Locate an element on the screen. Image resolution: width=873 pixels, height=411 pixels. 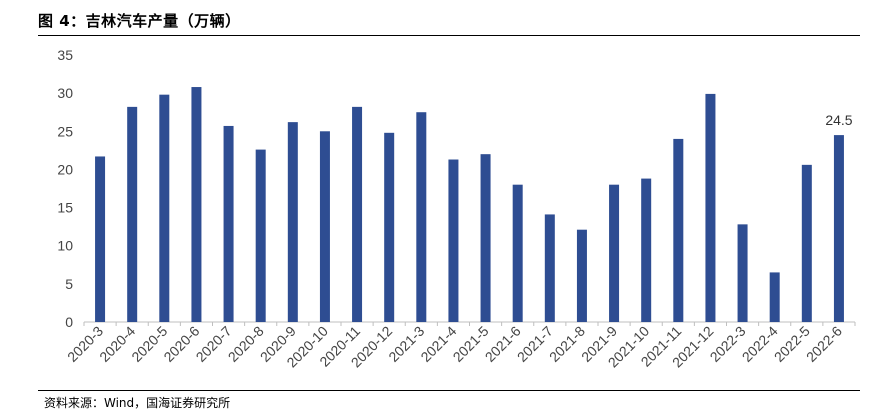
title-divider is located at coordinates (449, 35).